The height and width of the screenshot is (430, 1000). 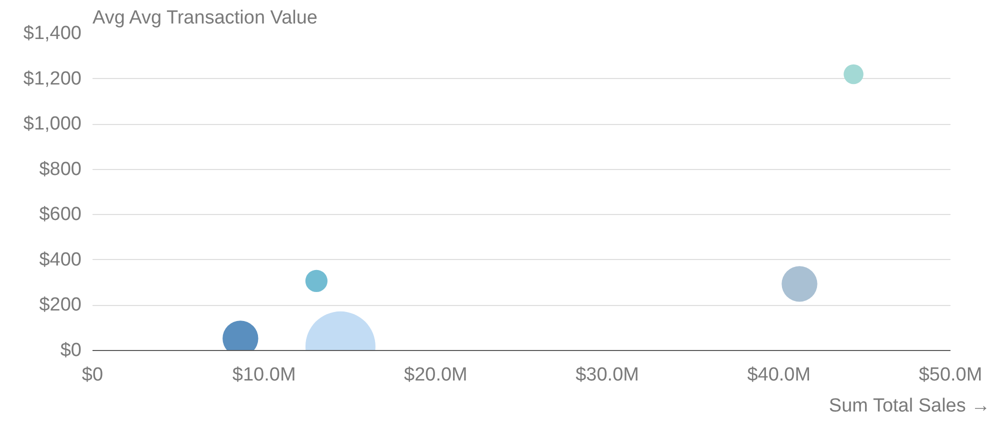 I want to click on x-tick-label: $10.0M, so click(x=264, y=375).